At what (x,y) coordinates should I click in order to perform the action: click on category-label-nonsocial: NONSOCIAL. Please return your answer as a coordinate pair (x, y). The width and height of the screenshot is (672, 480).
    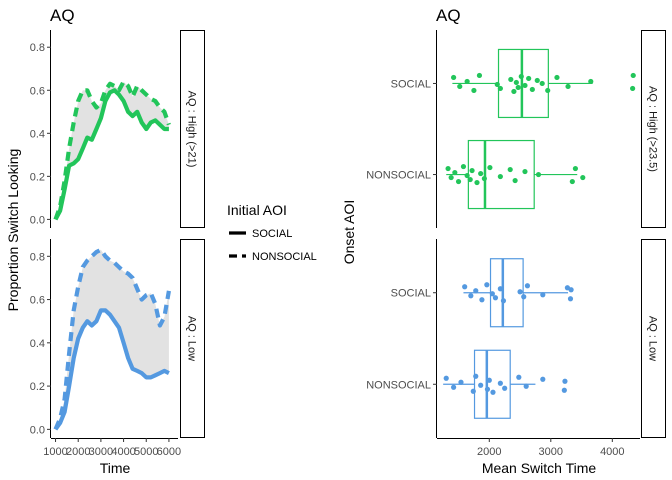
    Looking at the image, I should click on (398, 176).